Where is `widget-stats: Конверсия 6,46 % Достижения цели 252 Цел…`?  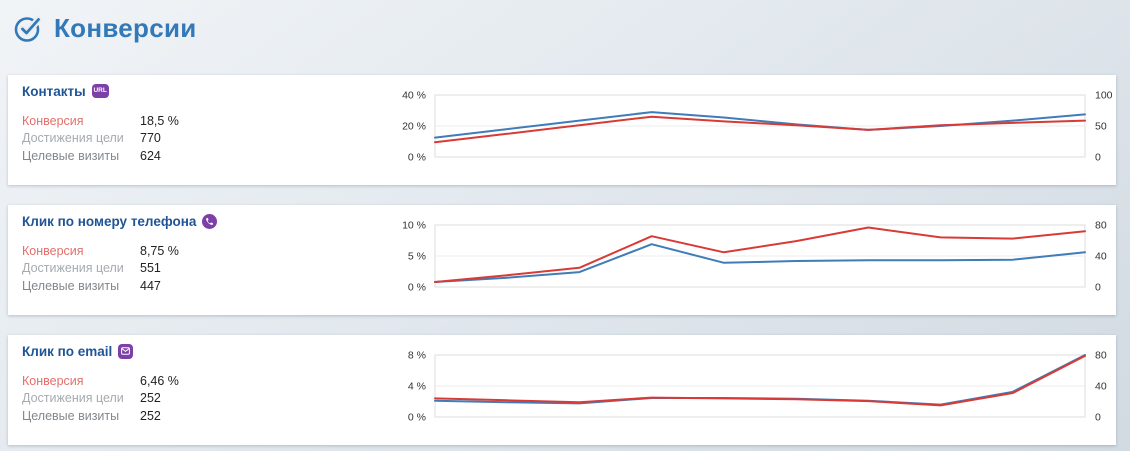
widget-stats: Конверсия 6,46 % Достижения цели 252 Цел… is located at coordinates (100, 398).